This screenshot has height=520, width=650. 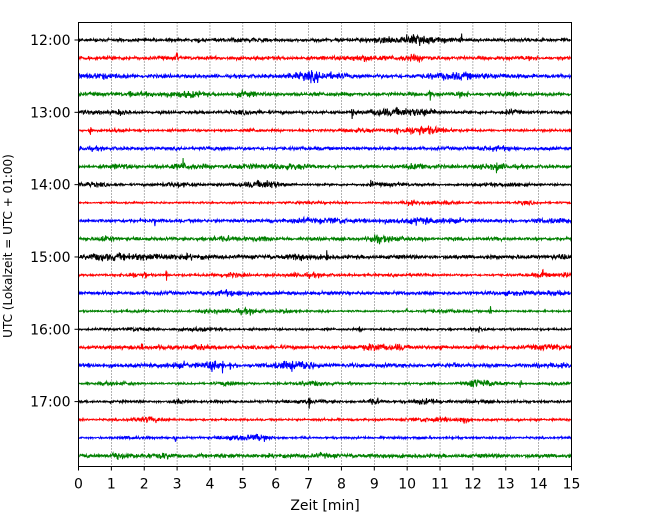 What do you see at coordinates (308, 485) in the screenshot?
I see `x-tick-label: 7` at bounding box center [308, 485].